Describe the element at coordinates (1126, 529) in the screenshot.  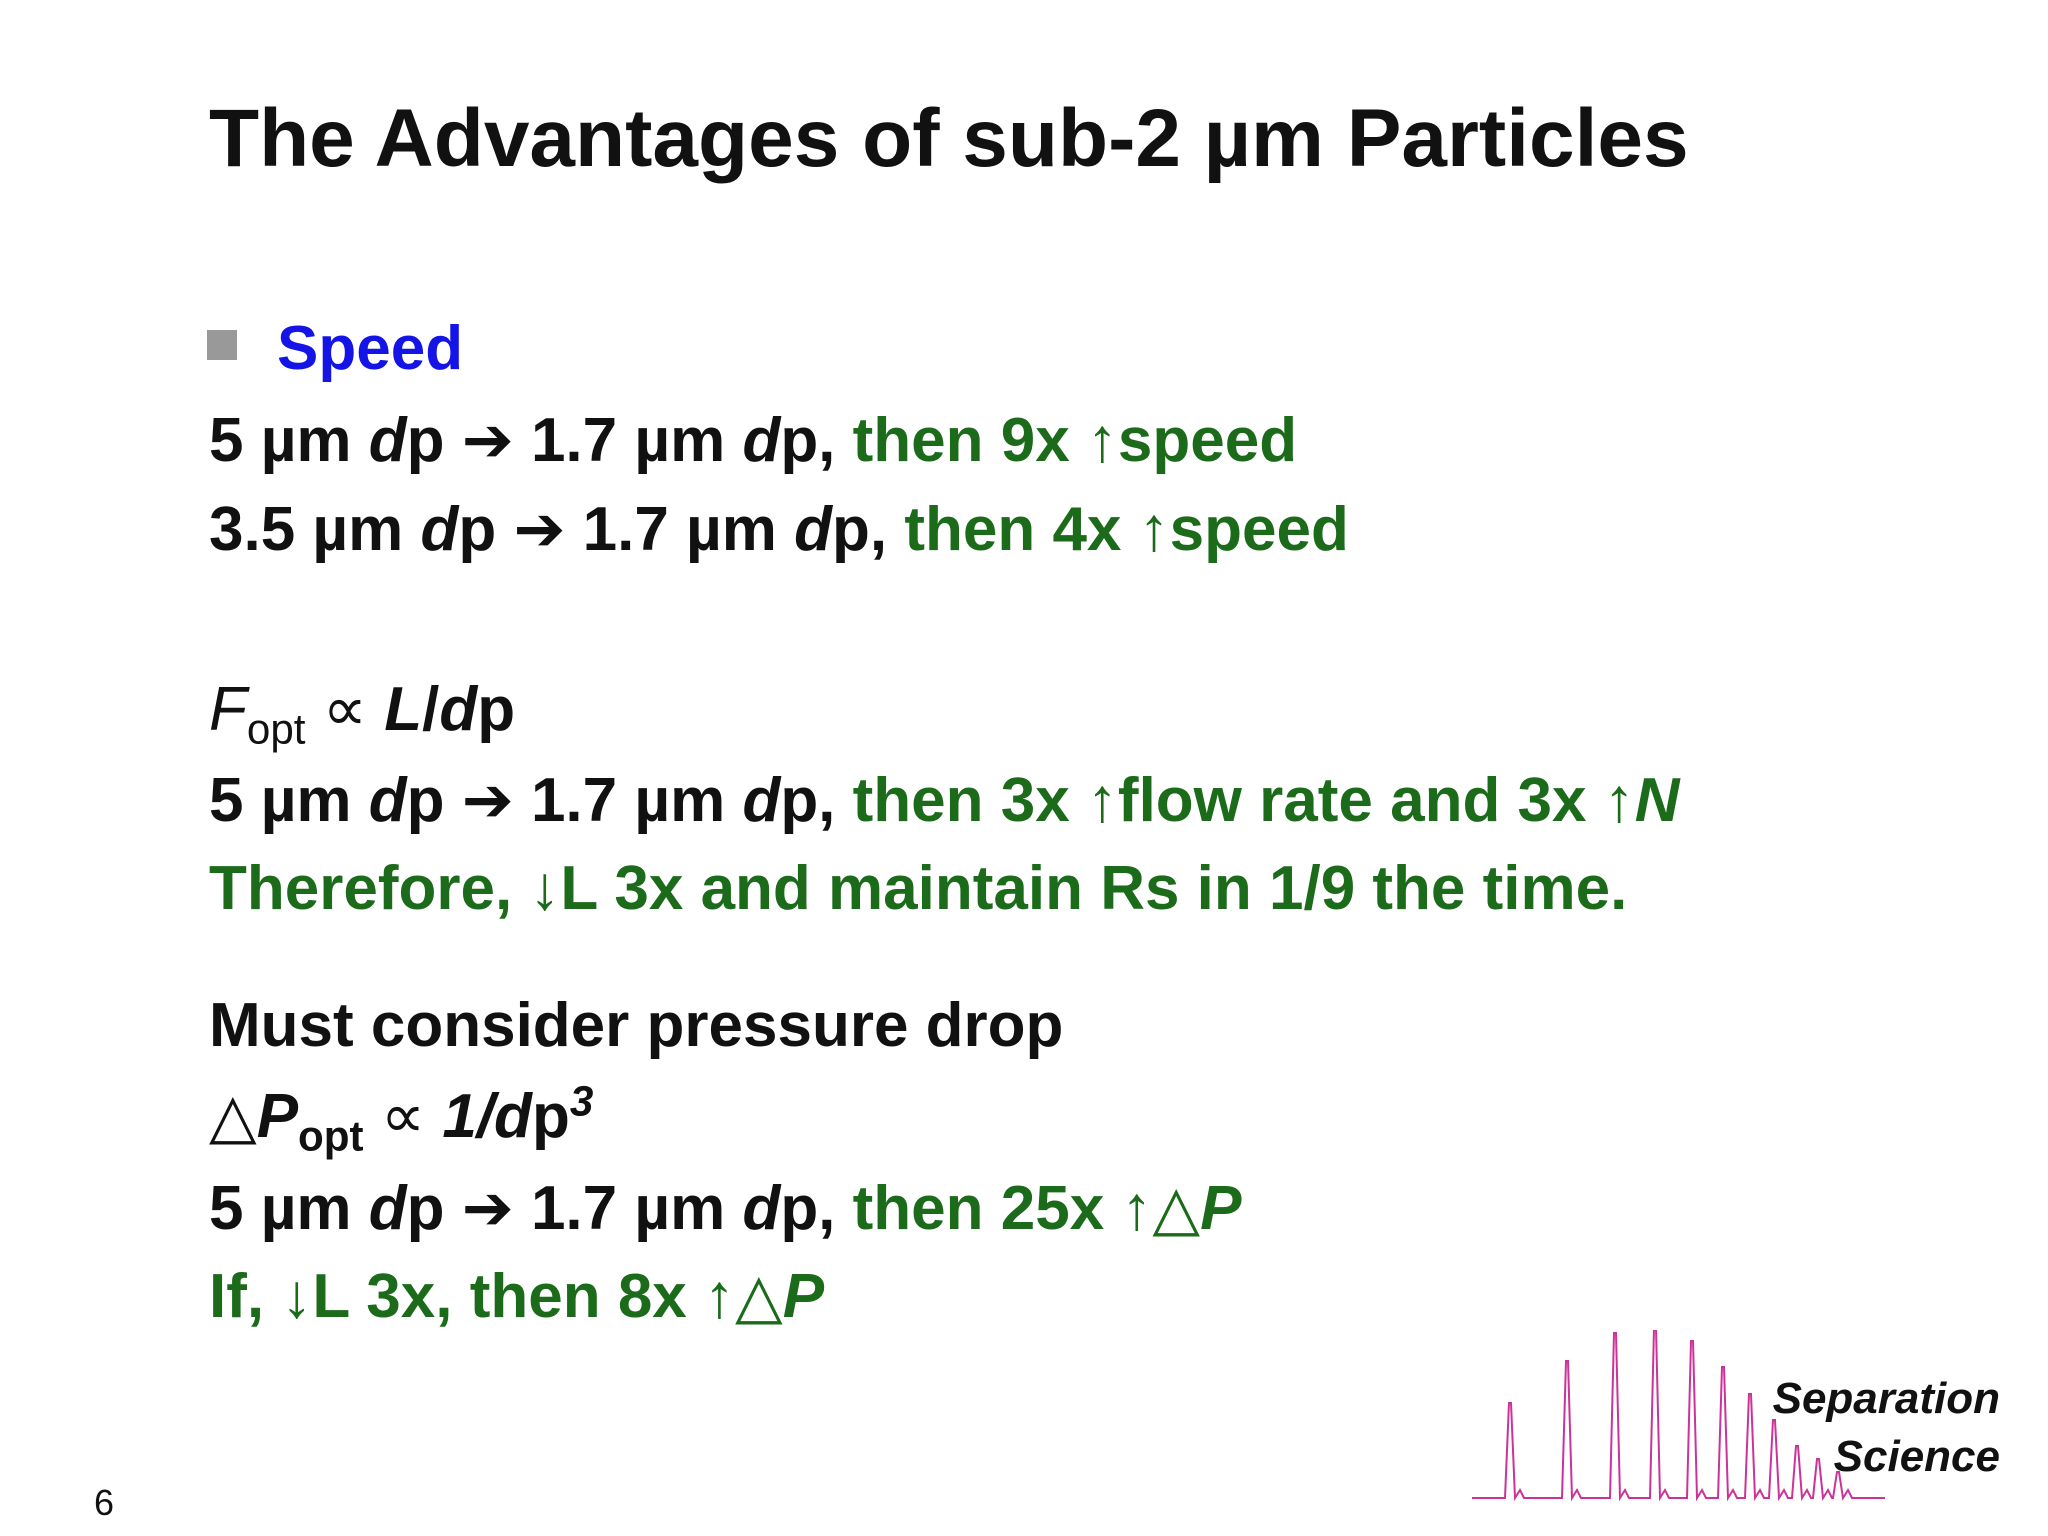
I see `text: then 4x ↑speed` at that location.